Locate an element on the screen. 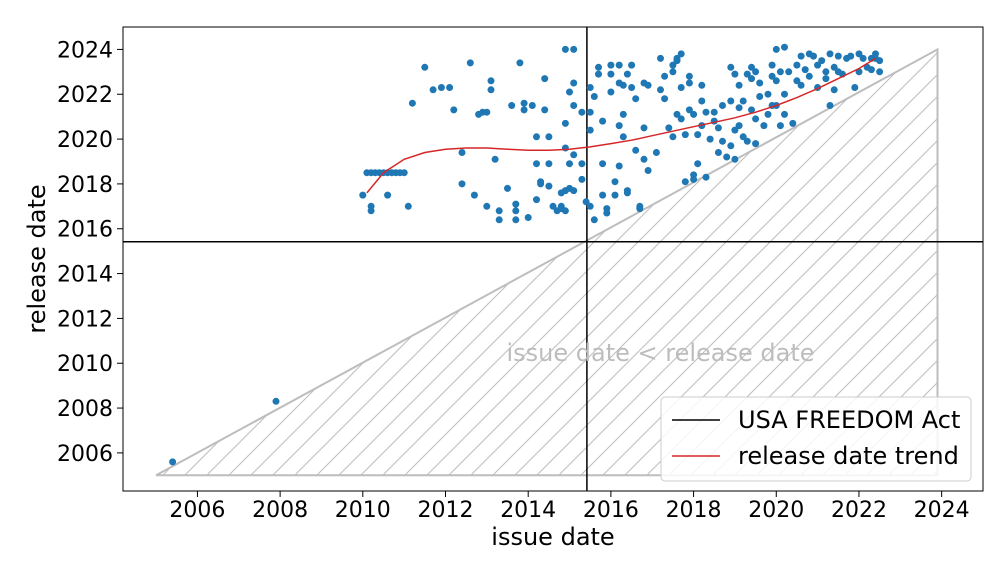  legend-box is located at coordinates (816, 439).